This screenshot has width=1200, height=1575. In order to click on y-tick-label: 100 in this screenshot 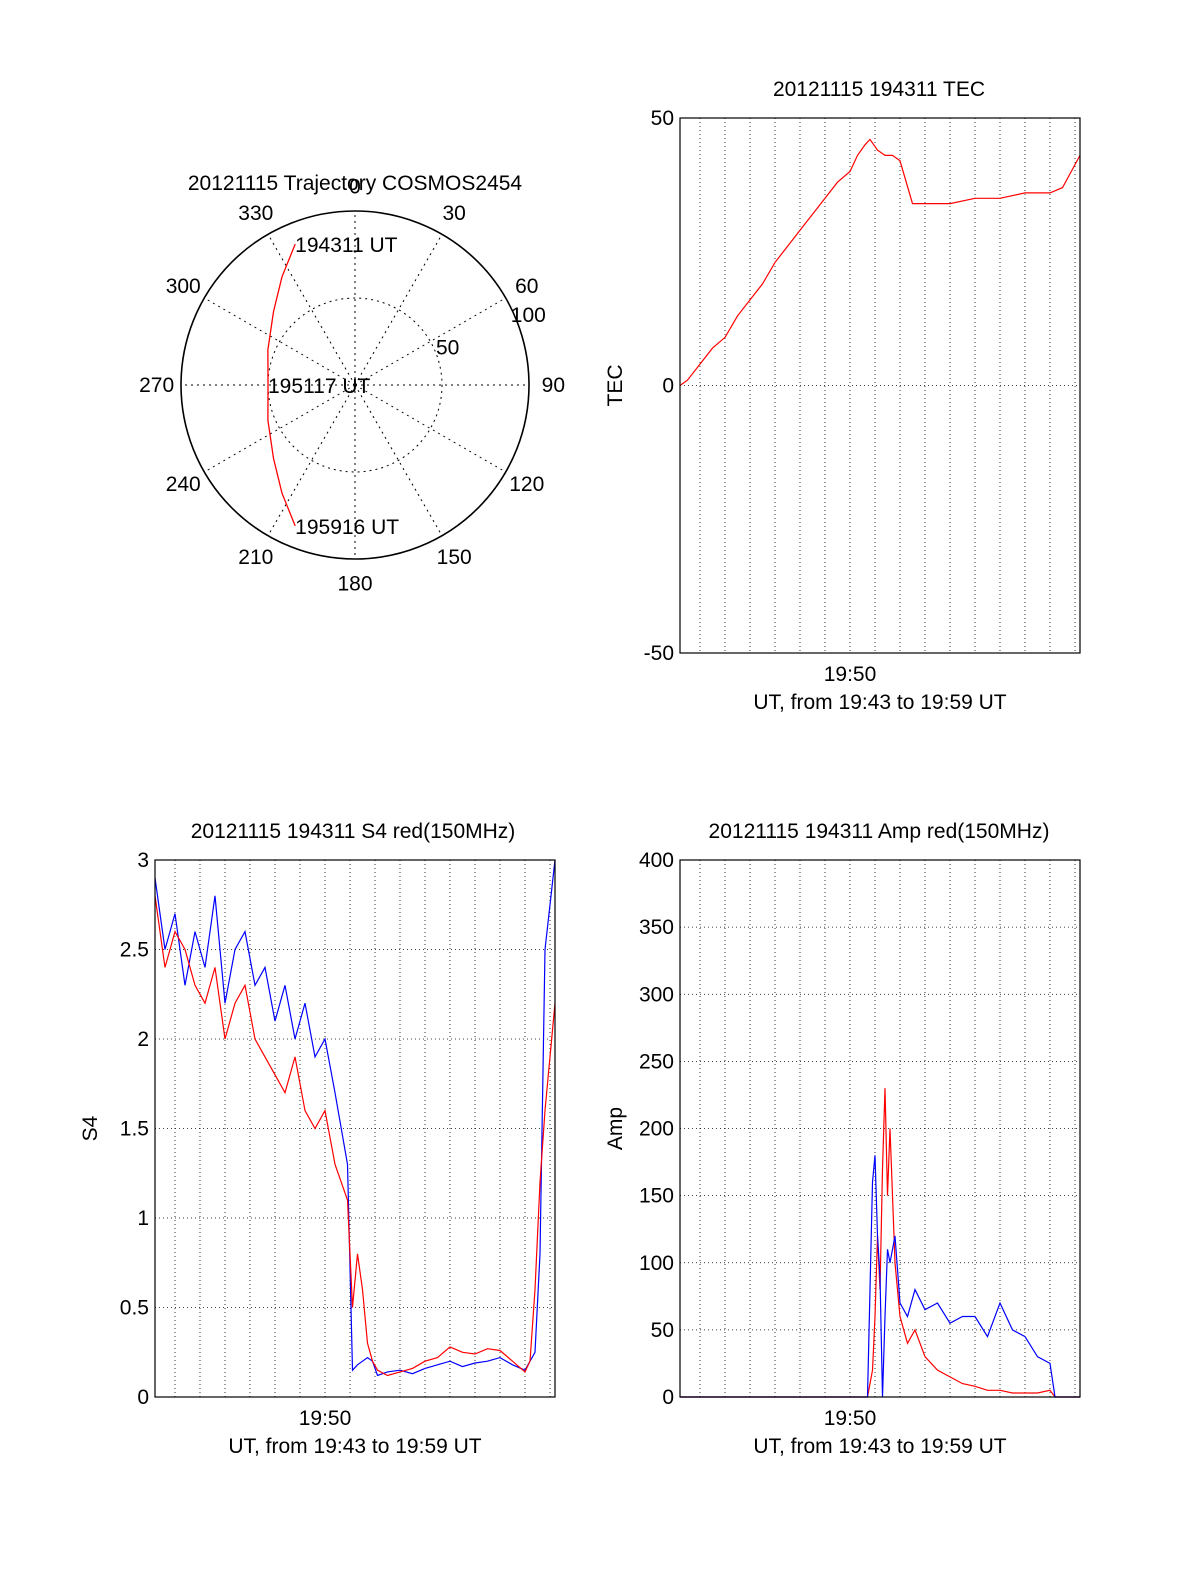, I will do `click(656, 1263)`.